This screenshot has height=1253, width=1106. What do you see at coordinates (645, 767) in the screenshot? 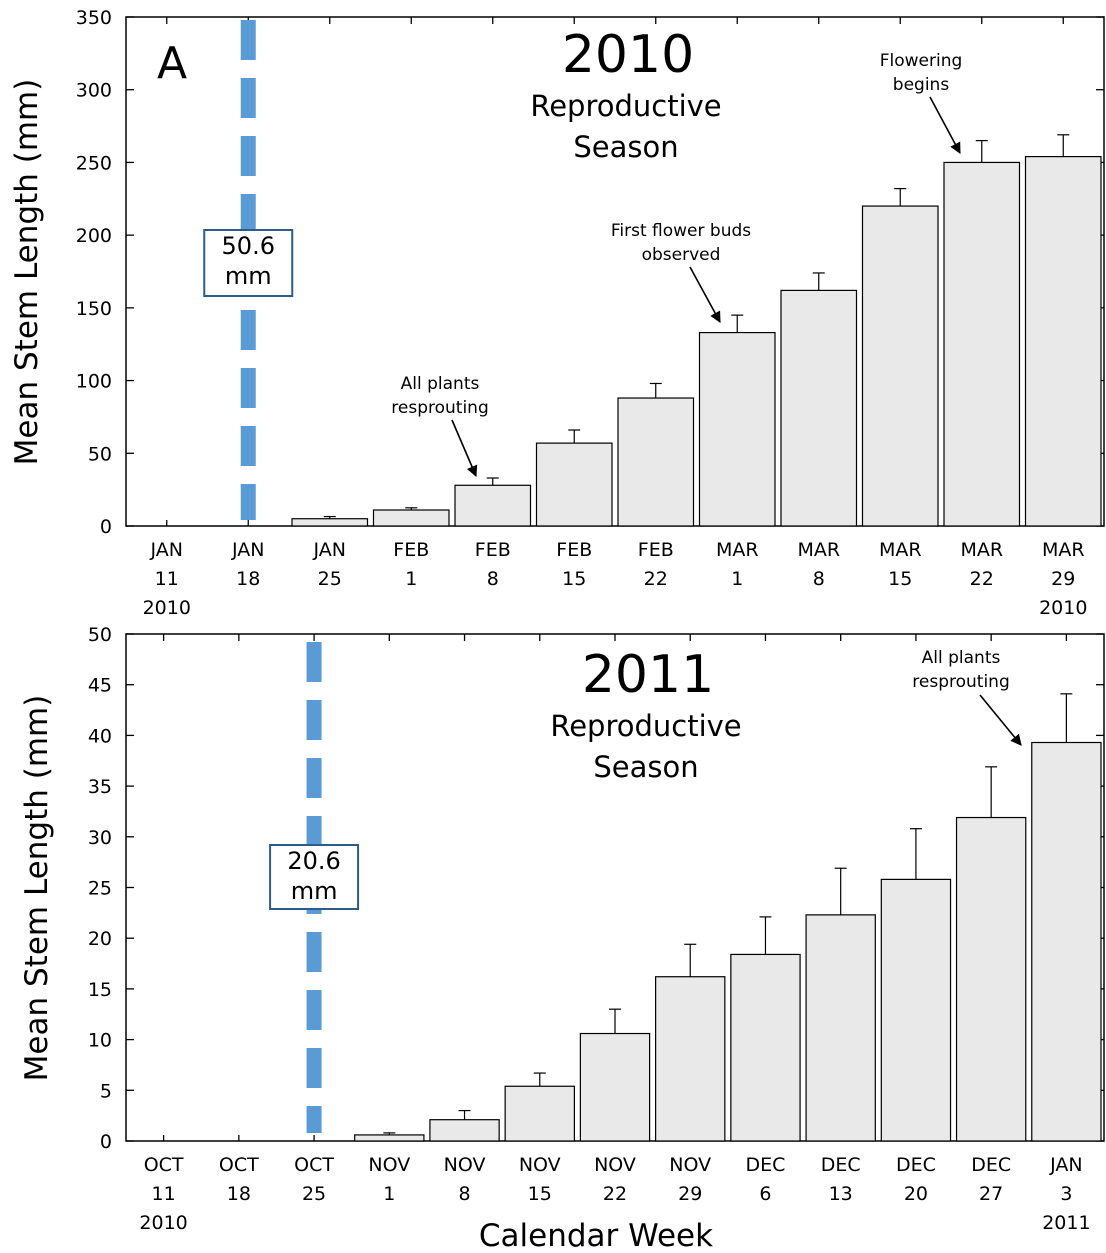
I see `season-line2-2011: Season` at bounding box center [645, 767].